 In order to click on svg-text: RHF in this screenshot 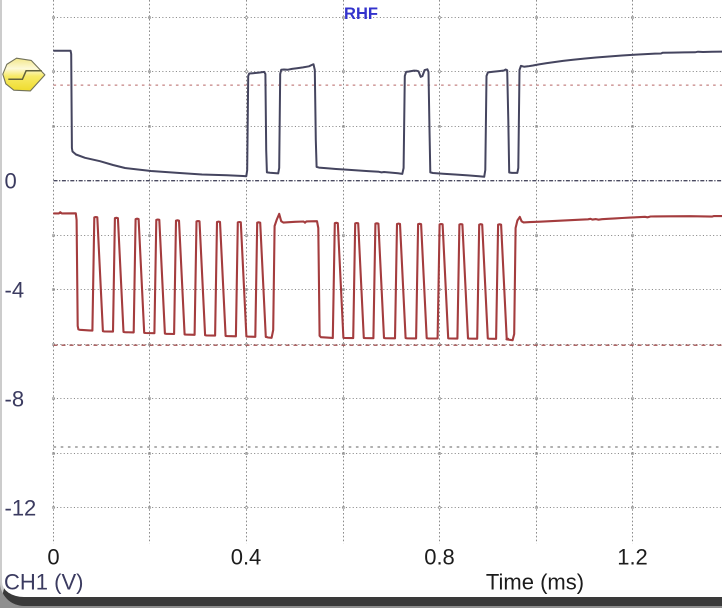, I will do `click(361, 14)`.